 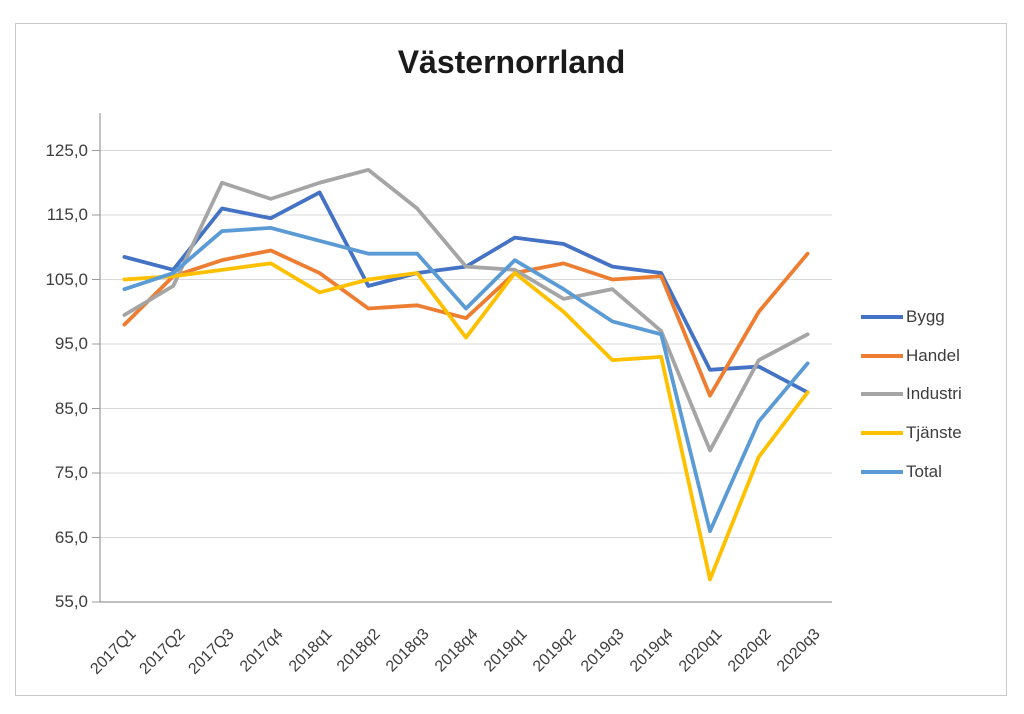 I want to click on legend-label: Tjänste, so click(x=934, y=432).